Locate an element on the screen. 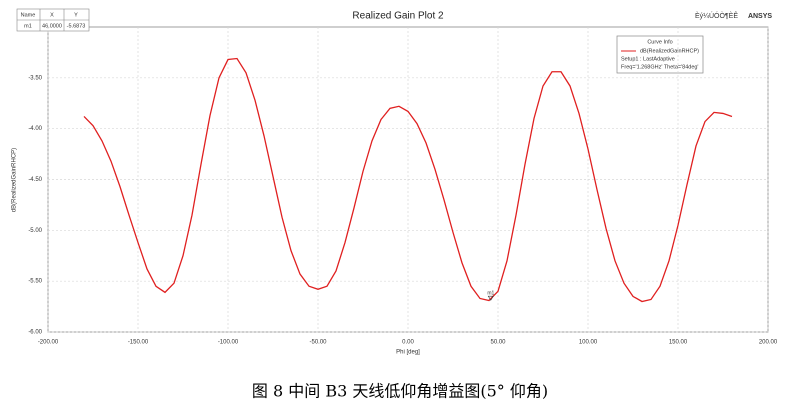 This screenshot has height=414, width=798. y-tick-label: -4.00 is located at coordinates (35, 129).